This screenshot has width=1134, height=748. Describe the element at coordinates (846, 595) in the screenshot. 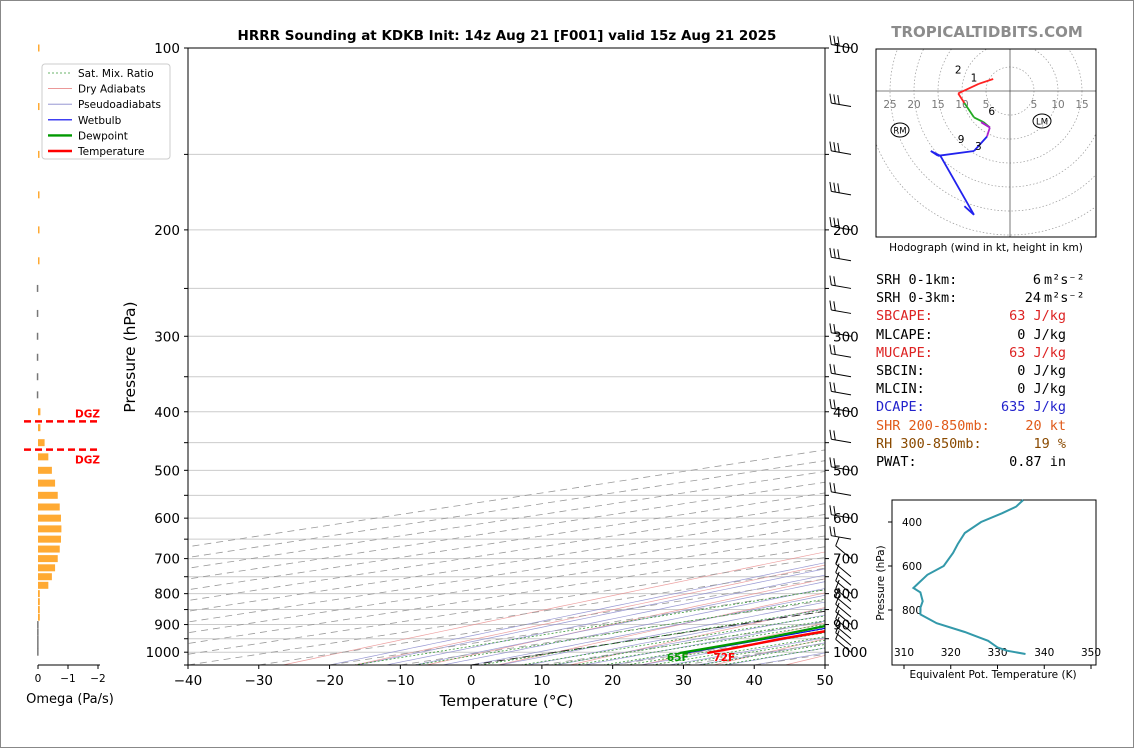

I see `y-tick-label-right: 800` at that location.